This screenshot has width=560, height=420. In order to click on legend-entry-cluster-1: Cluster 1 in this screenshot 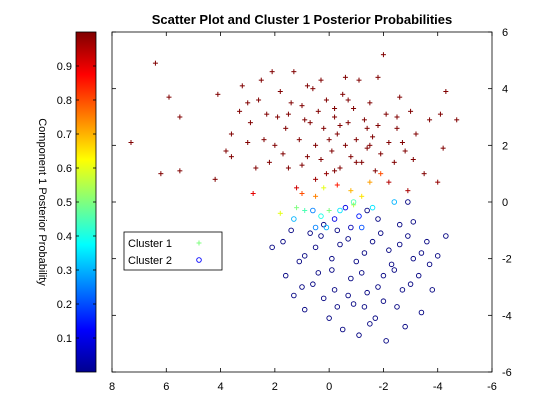, I will do `click(165, 244)`.